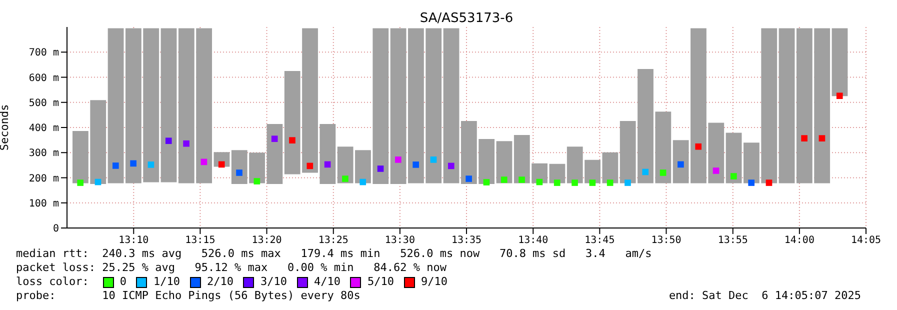  I want to click on legend-label: 2/10, so click(220, 282).